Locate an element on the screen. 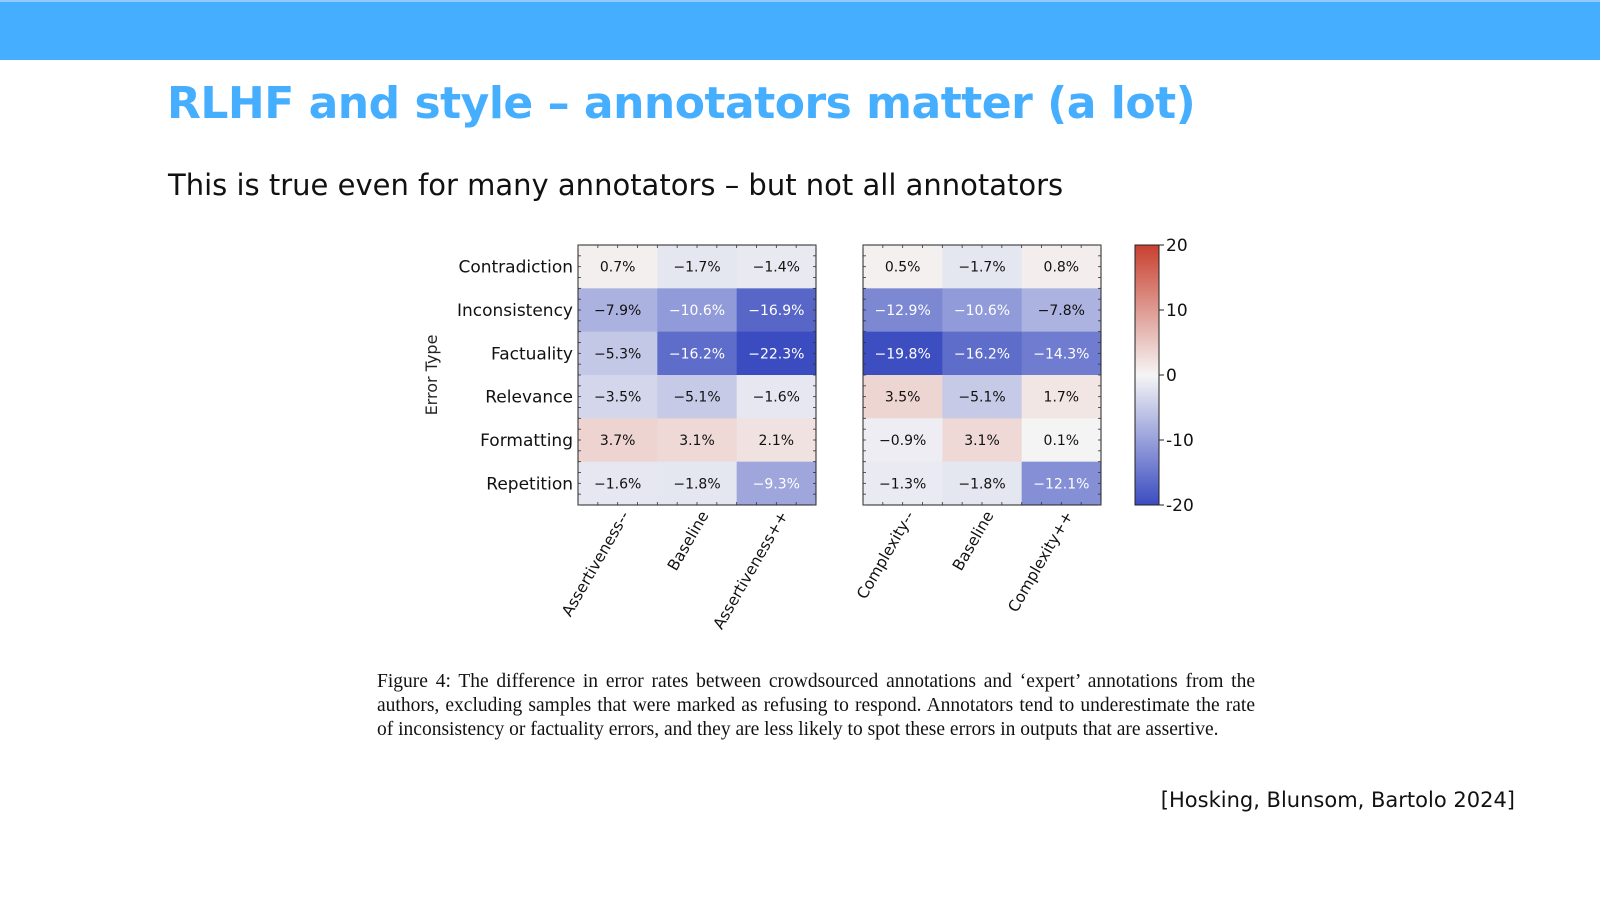 The width and height of the screenshot is (1600, 900). column-tick-label: Complexity-- is located at coordinates (885, 555).